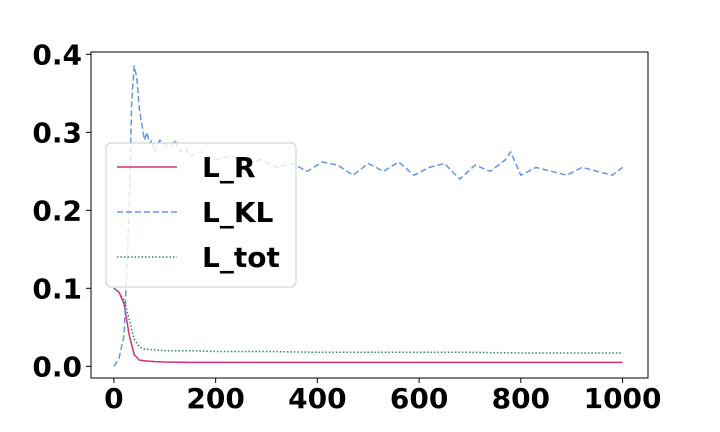 The width and height of the screenshot is (720, 432). I want to click on x-tick-label: 0, so click(113, 398).